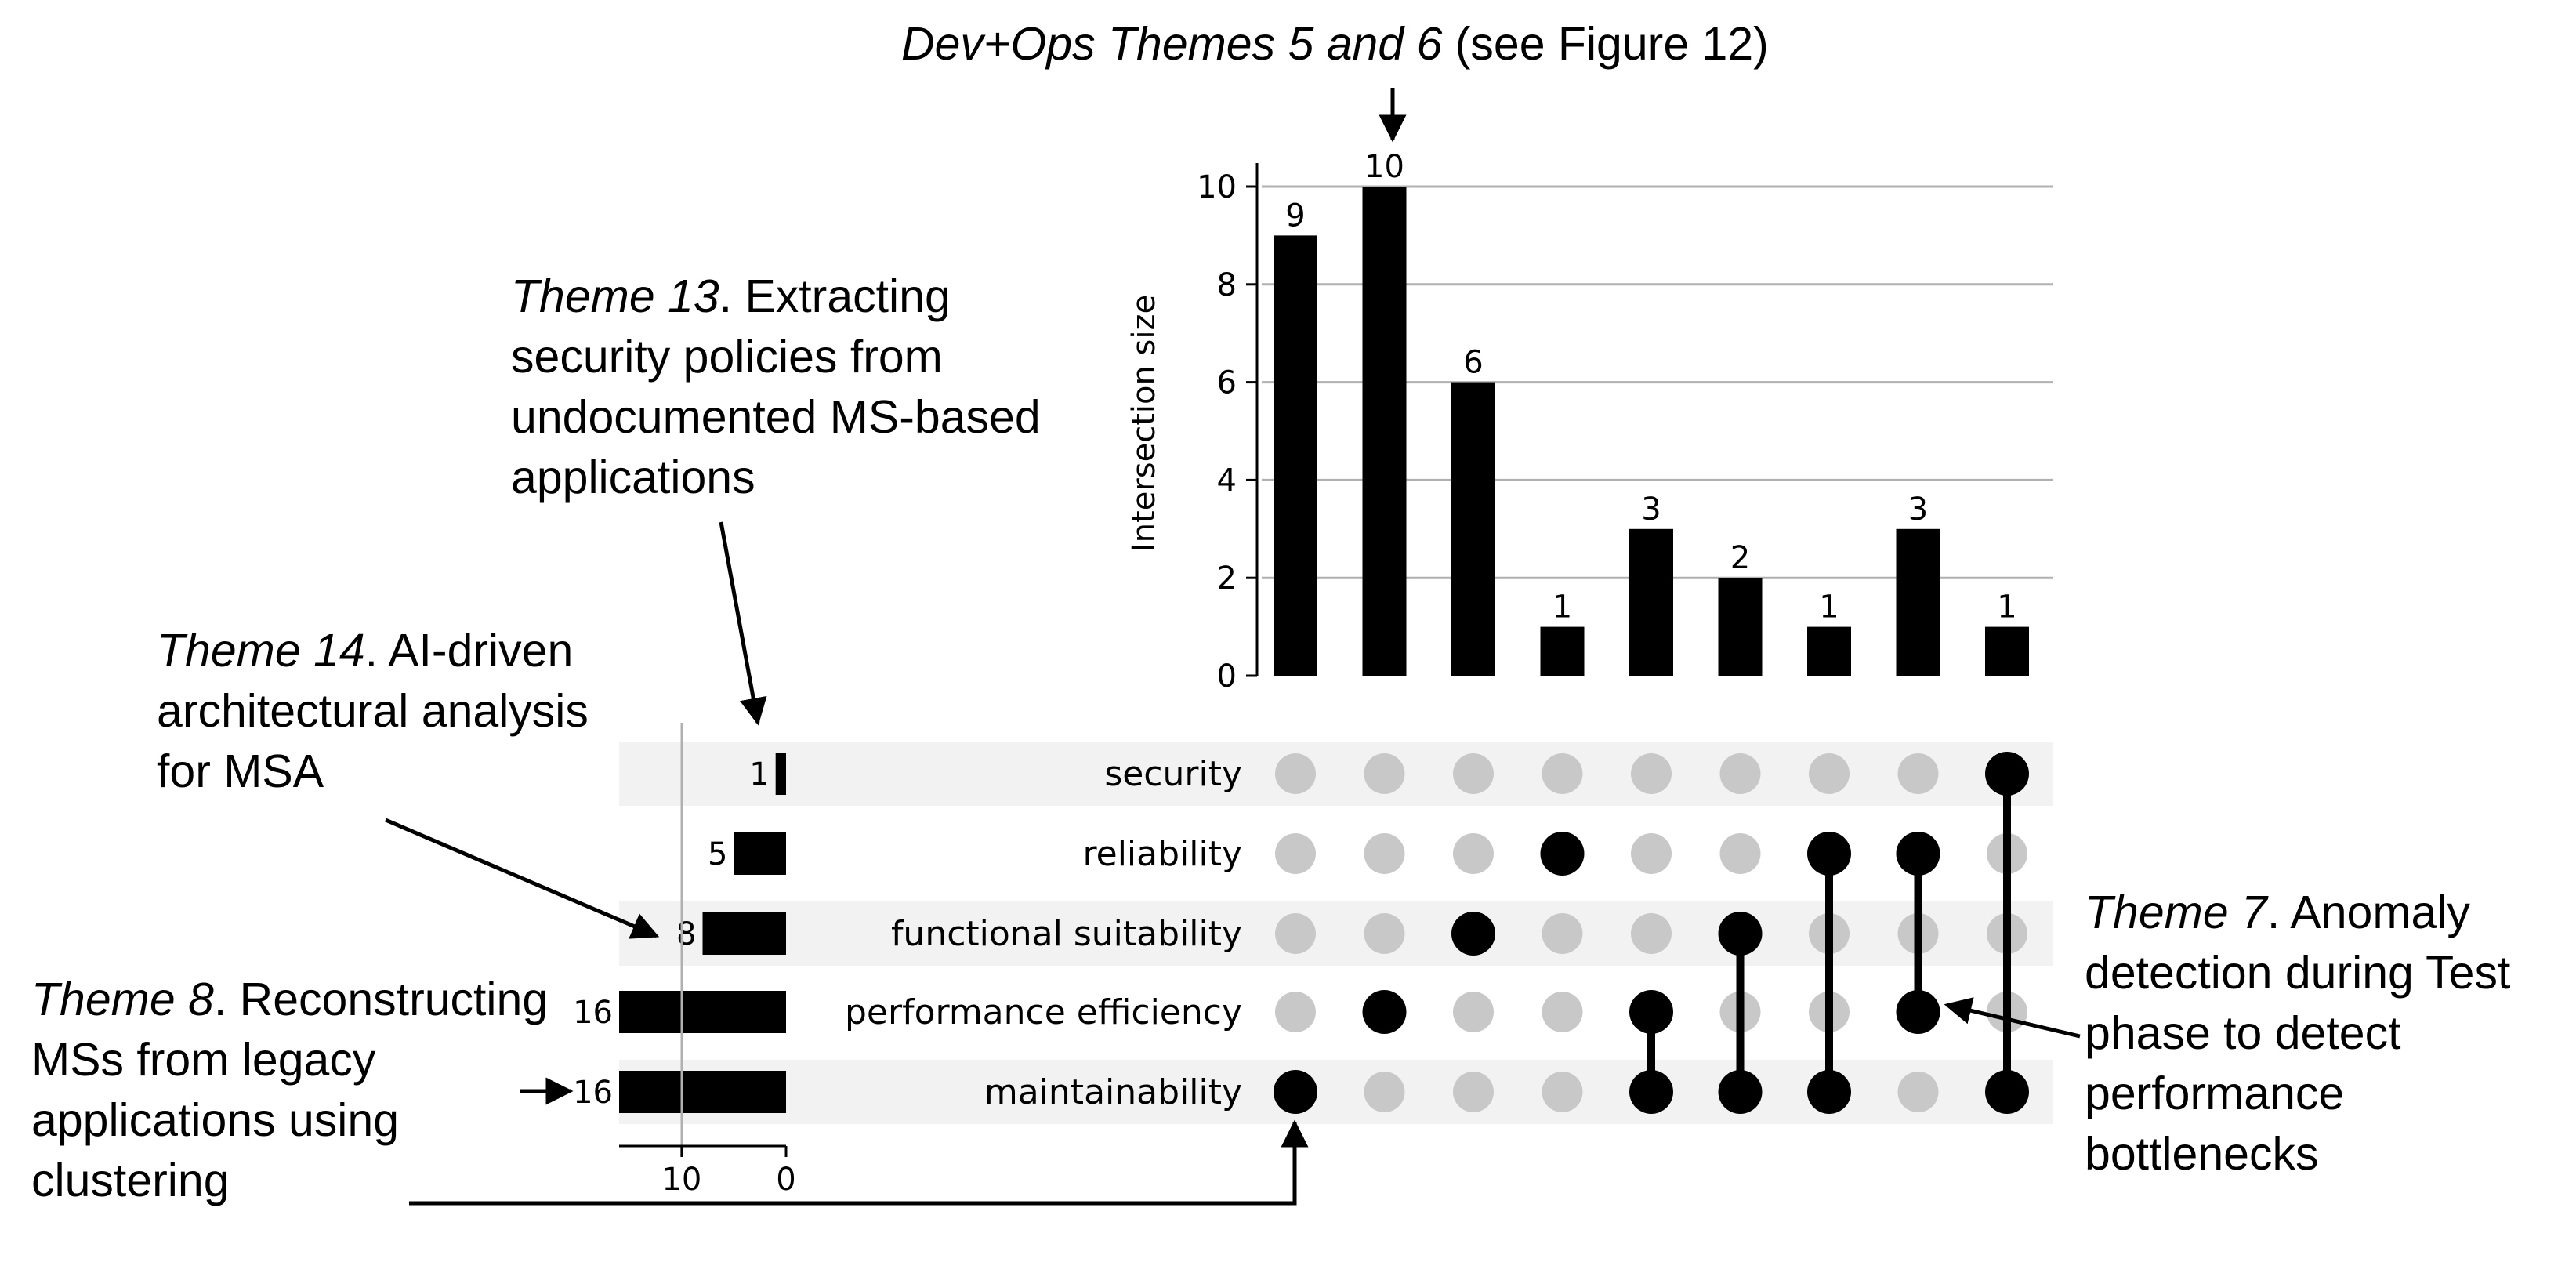 This screenshot has height=1273, width=2576. What do you see at coordinates (1384, 167) in the screenshot?
I see `intersection-value-label-1: 10` at bounding box center [1384, 167].